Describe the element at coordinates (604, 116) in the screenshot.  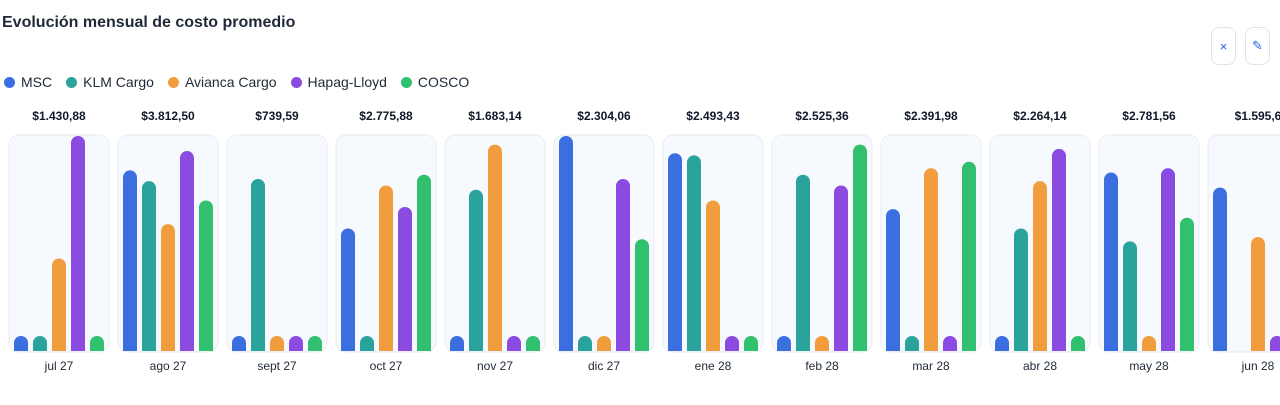
I see `month-total-label: $2.304,06` at that location.